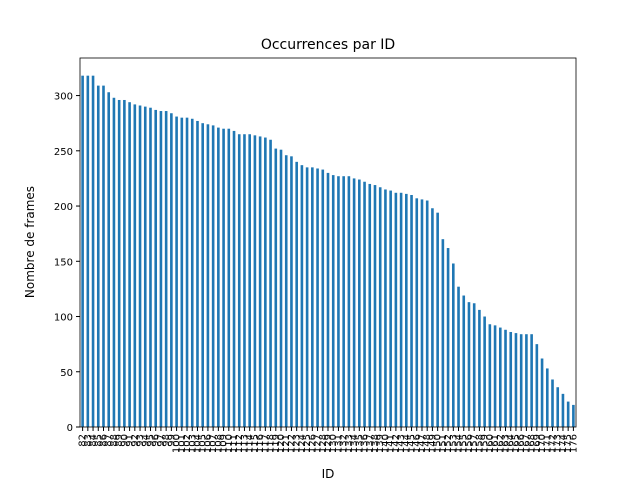 This screenshot has height=480, width=640. I want to click on x-tick-label: 132, so click(344, 443).